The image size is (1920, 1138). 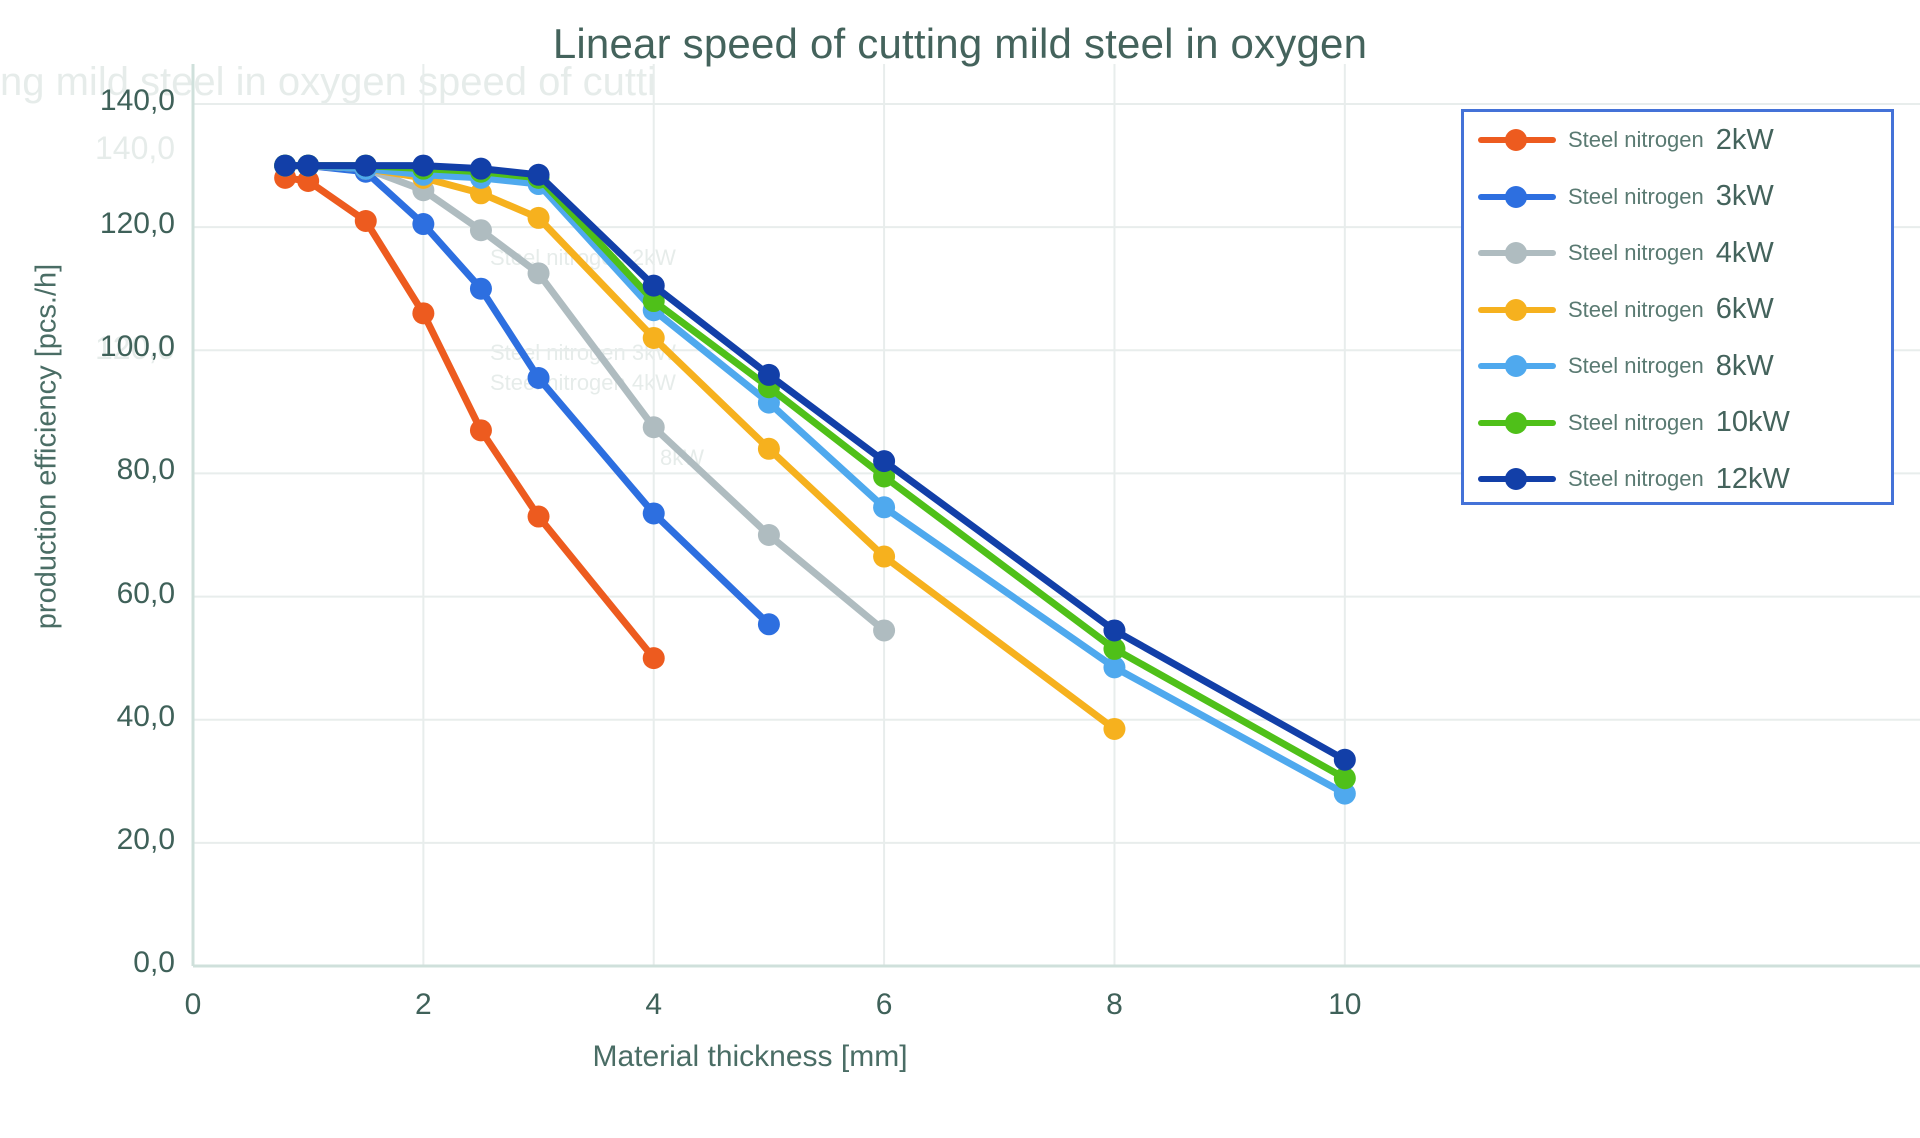 What do you see at coordinates (145, 470) in the screenshot?
I see `y-tick-label: 80,0` at bounding box center [145, 470].